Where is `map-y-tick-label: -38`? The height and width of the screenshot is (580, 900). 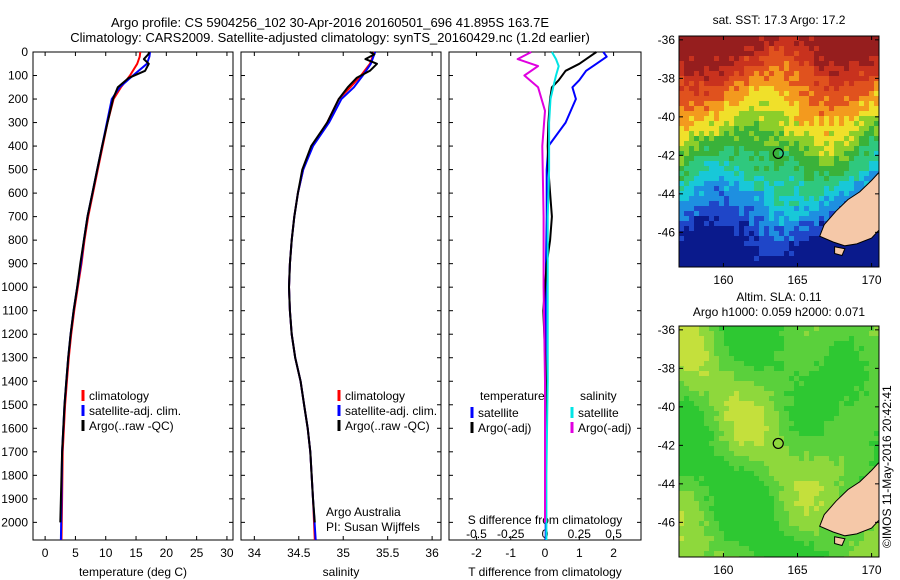
map-y-tick-label: -38 is located at coordinates (667, 368).